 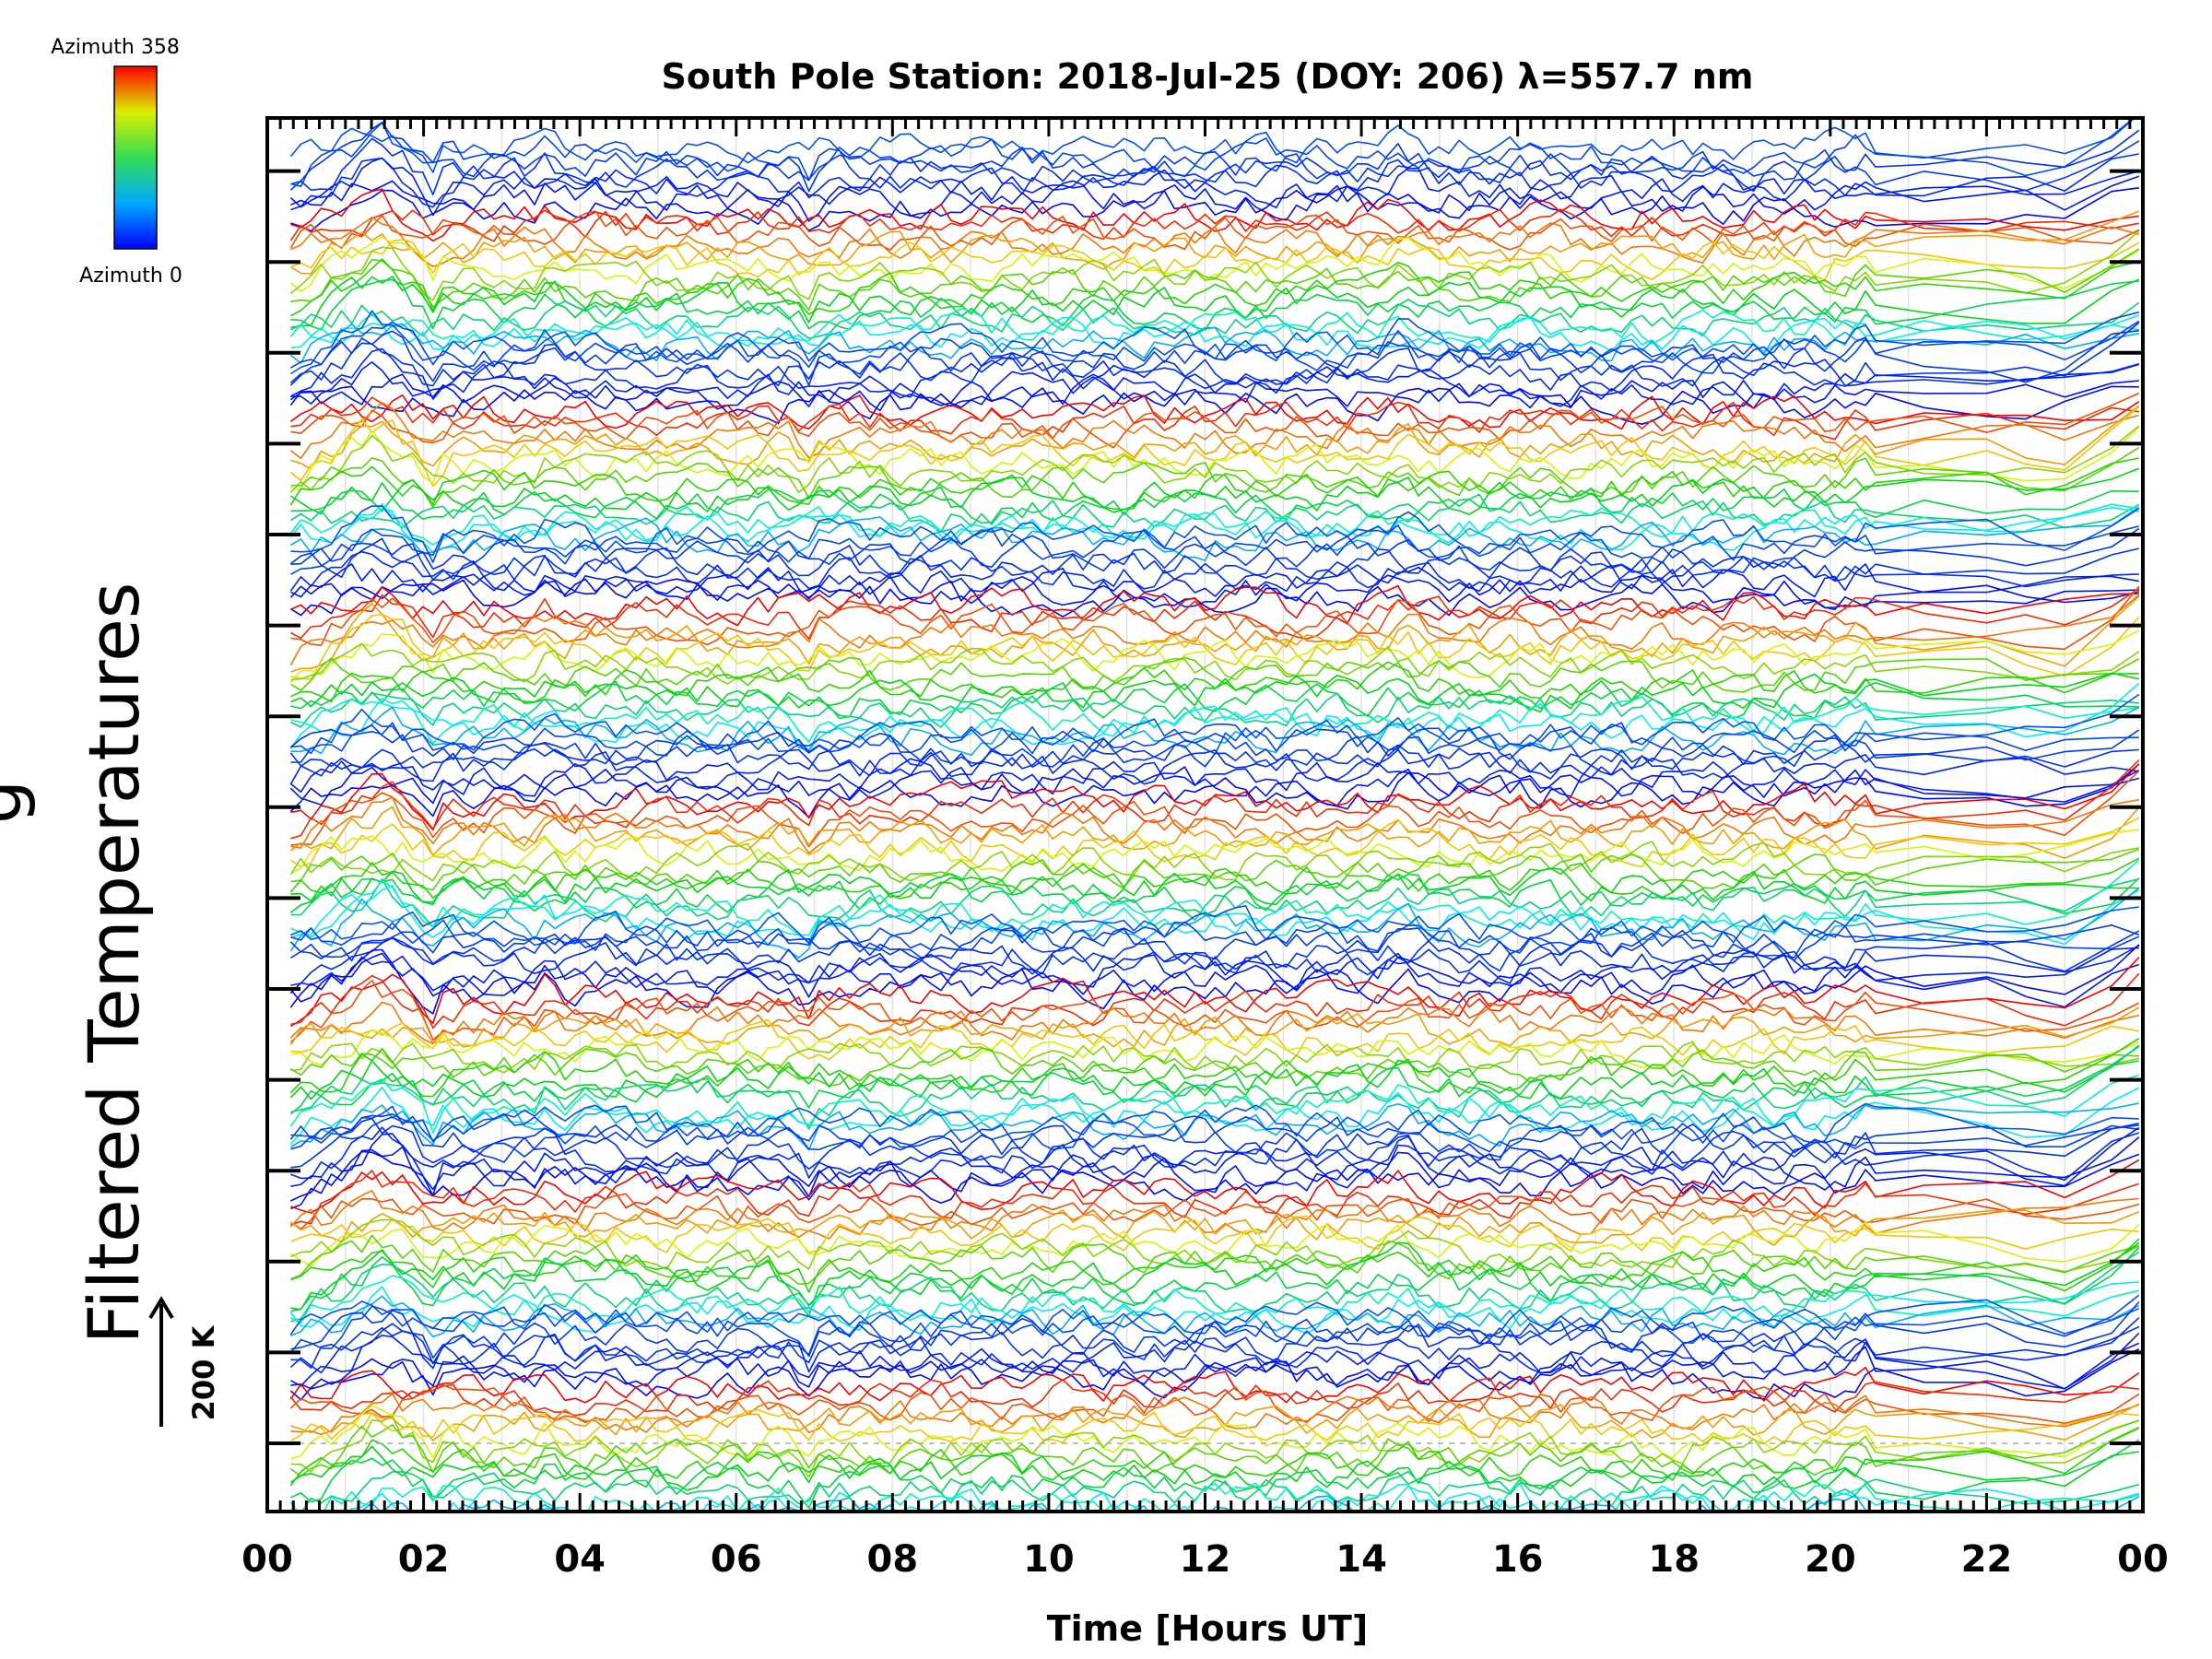 What do you see at coordinates (114, 963) in the screenshot?
I see `y-axis-label: Filtered Temperatures` at bounding box center [114, 963].